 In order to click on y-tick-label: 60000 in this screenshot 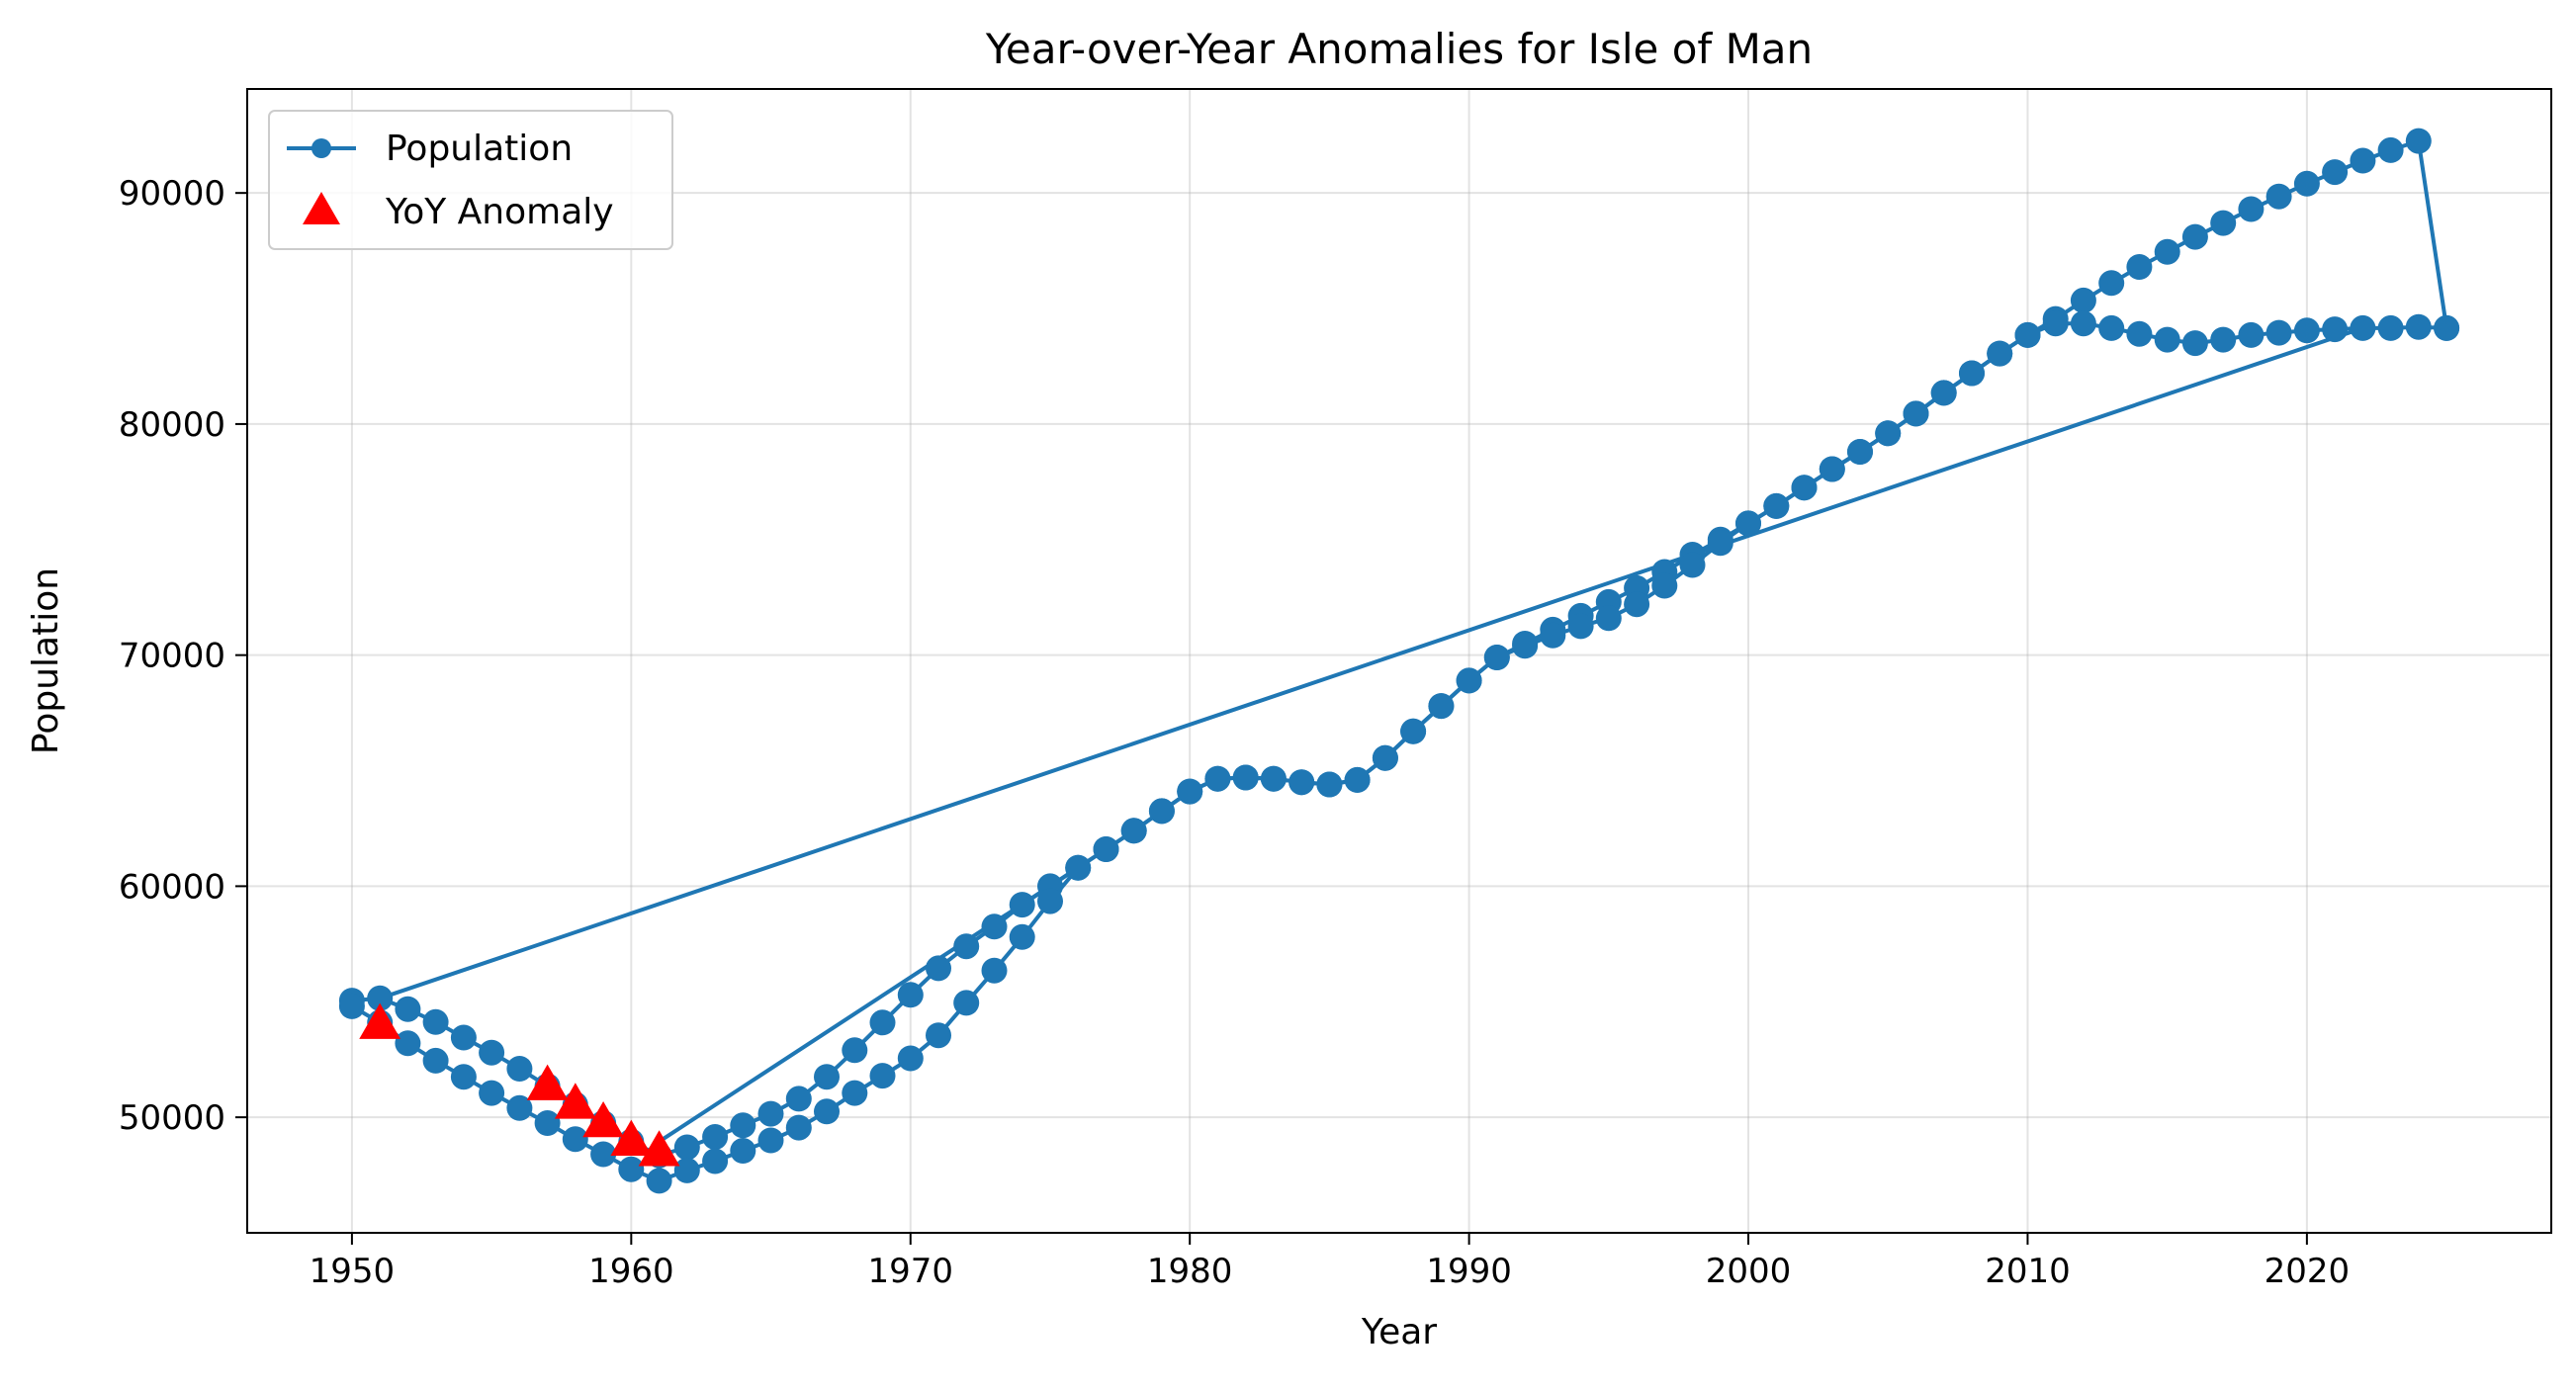, I will do `click(172, 887)`.